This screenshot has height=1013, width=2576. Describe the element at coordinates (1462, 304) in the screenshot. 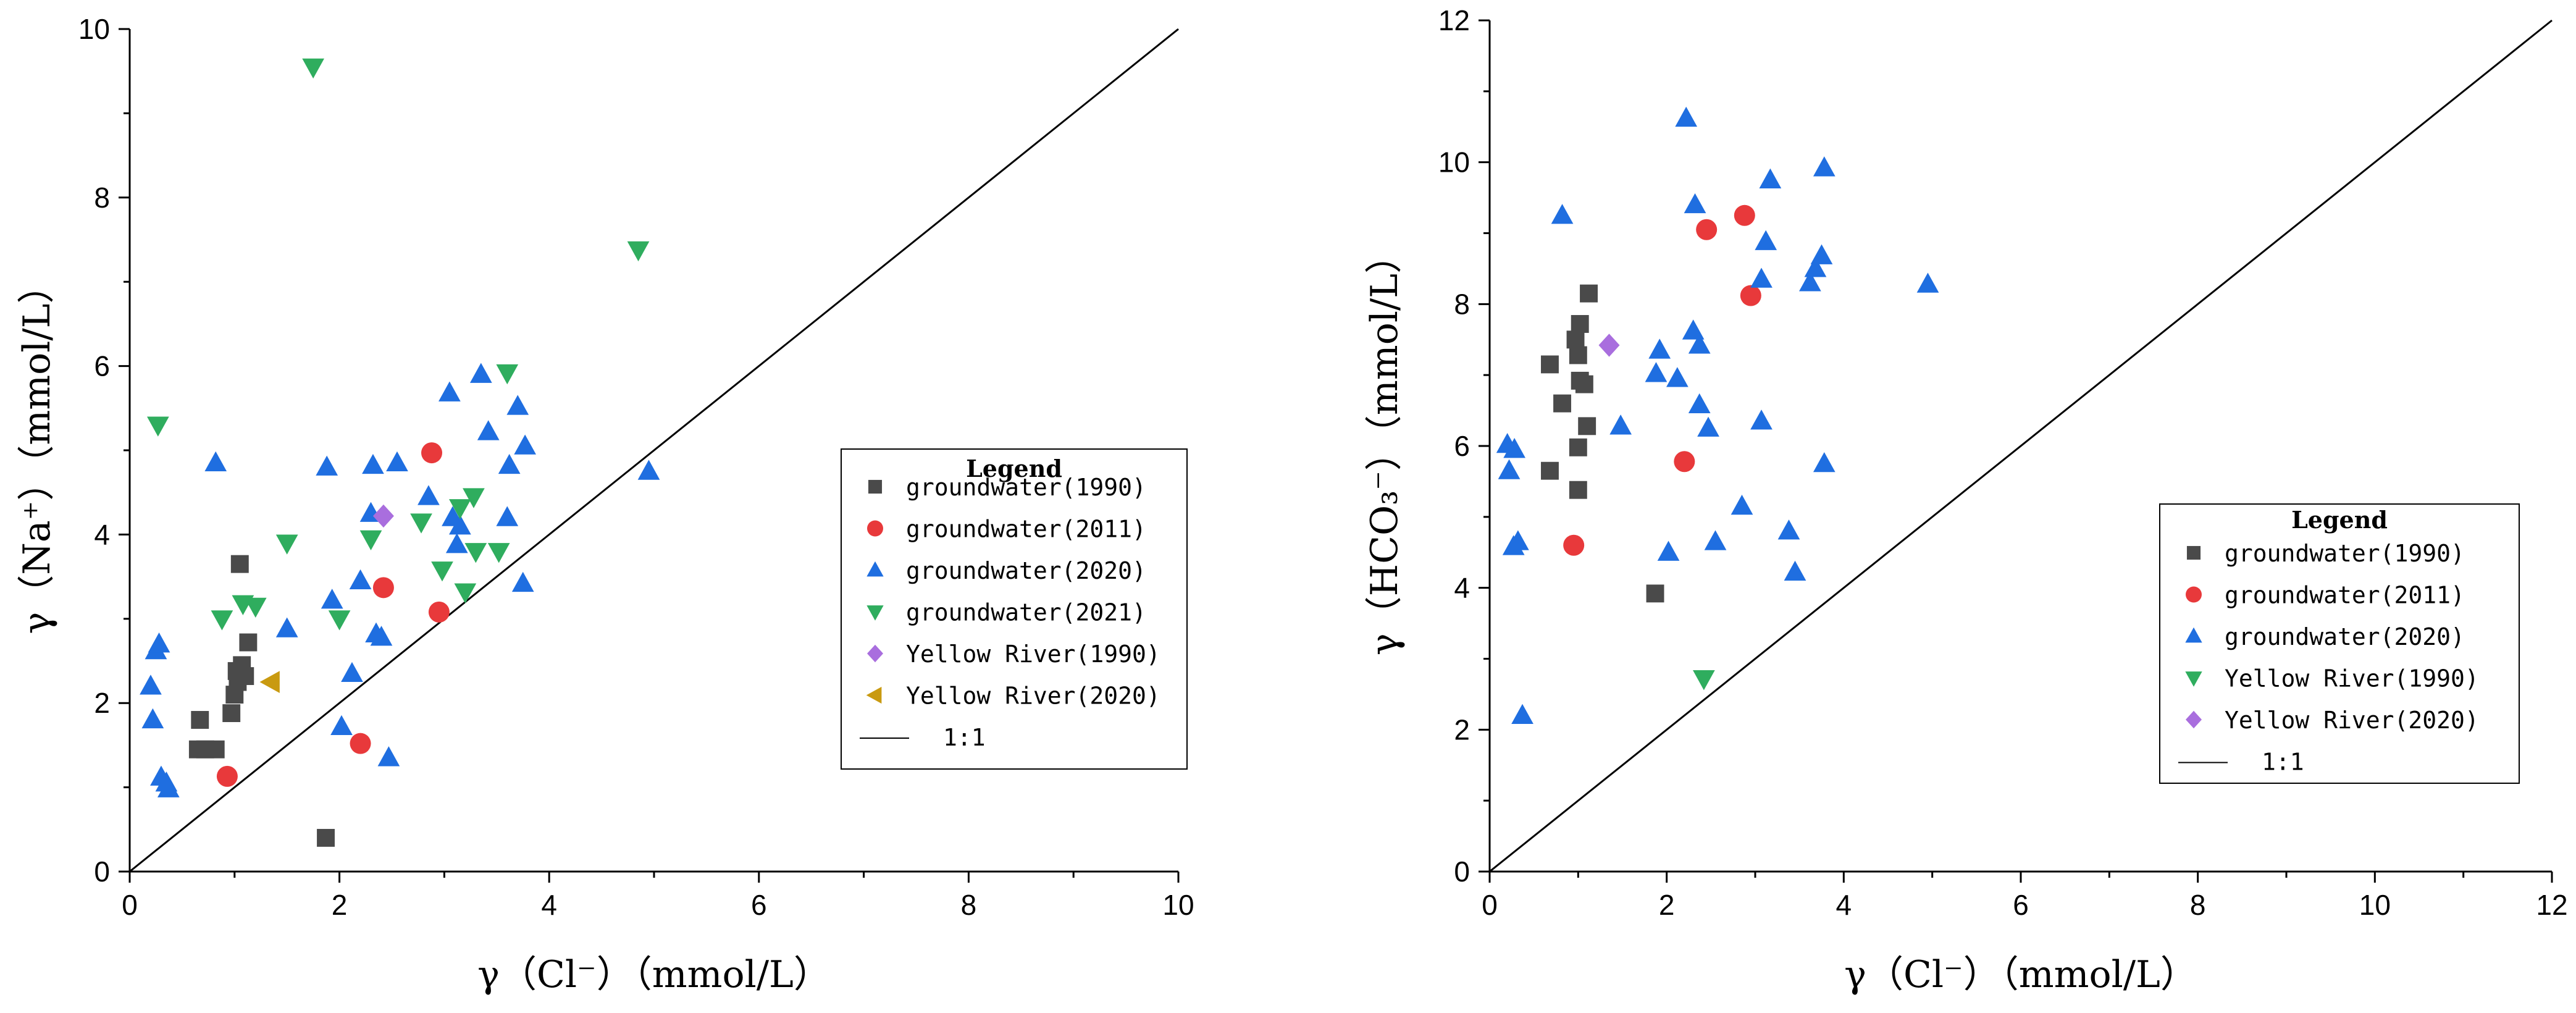

I see `y-tick-label: 8` at that location.